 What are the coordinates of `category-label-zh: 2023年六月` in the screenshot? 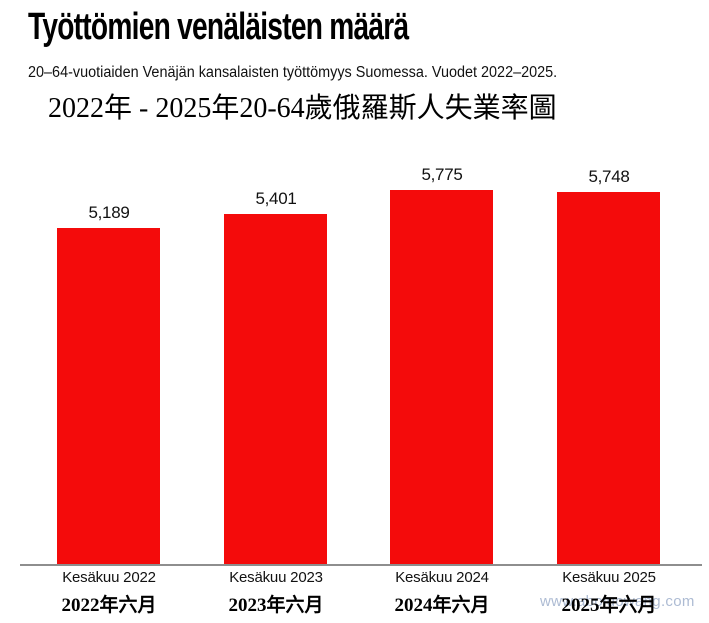 It's located at (276, 605).